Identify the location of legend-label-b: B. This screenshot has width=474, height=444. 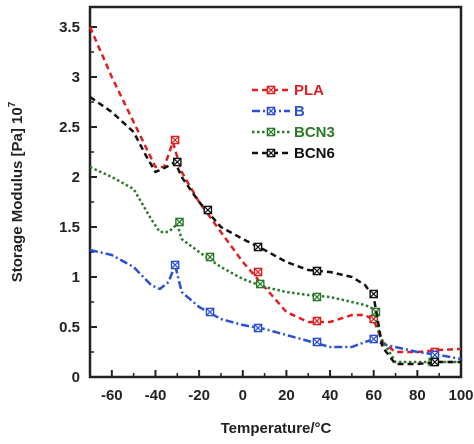
(299, 111).